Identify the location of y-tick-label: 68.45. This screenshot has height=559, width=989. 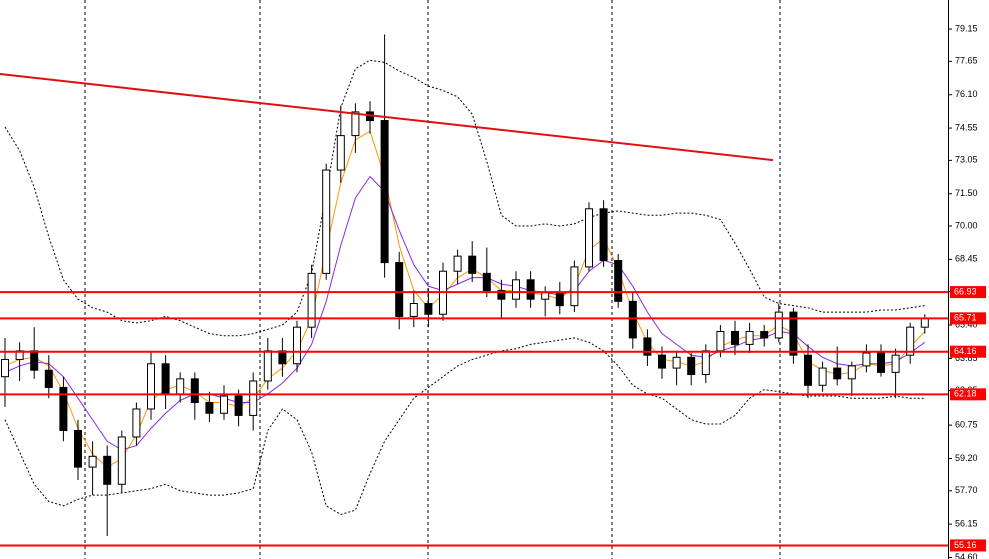
(966, 259).